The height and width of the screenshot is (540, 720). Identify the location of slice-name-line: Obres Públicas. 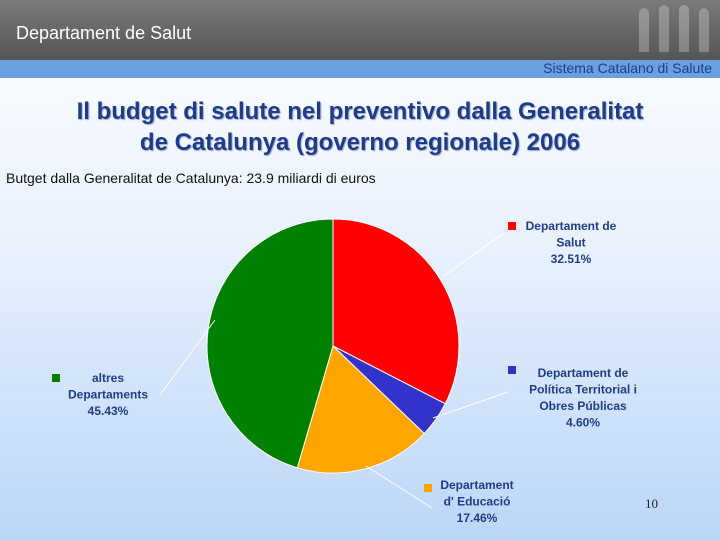
(583, 406).